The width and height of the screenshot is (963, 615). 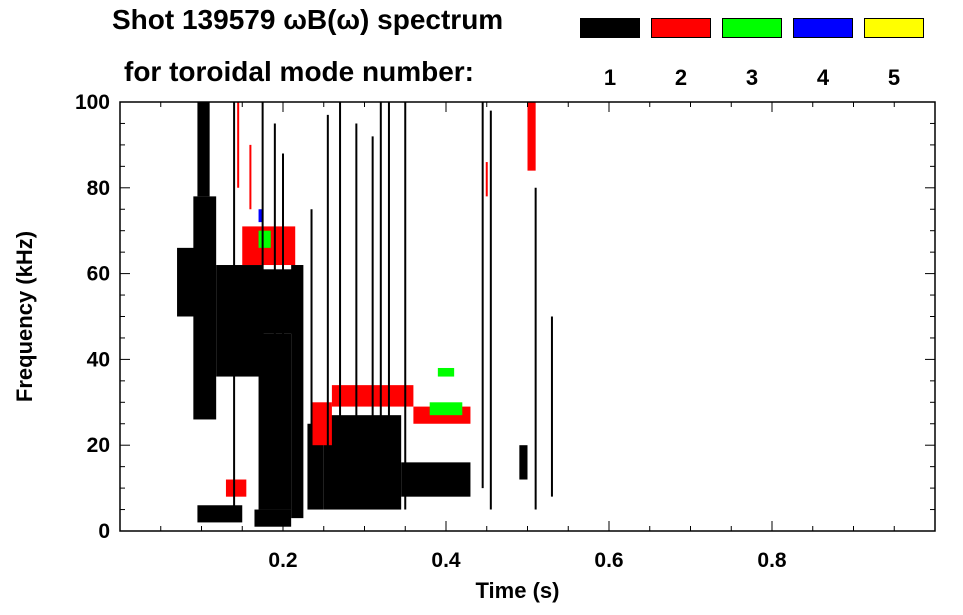 What do you see at coordinates (299, 71) in the screenshot?
I see `legend-subtitle: for toroidal mode number:` at bounding box center [299, 71].